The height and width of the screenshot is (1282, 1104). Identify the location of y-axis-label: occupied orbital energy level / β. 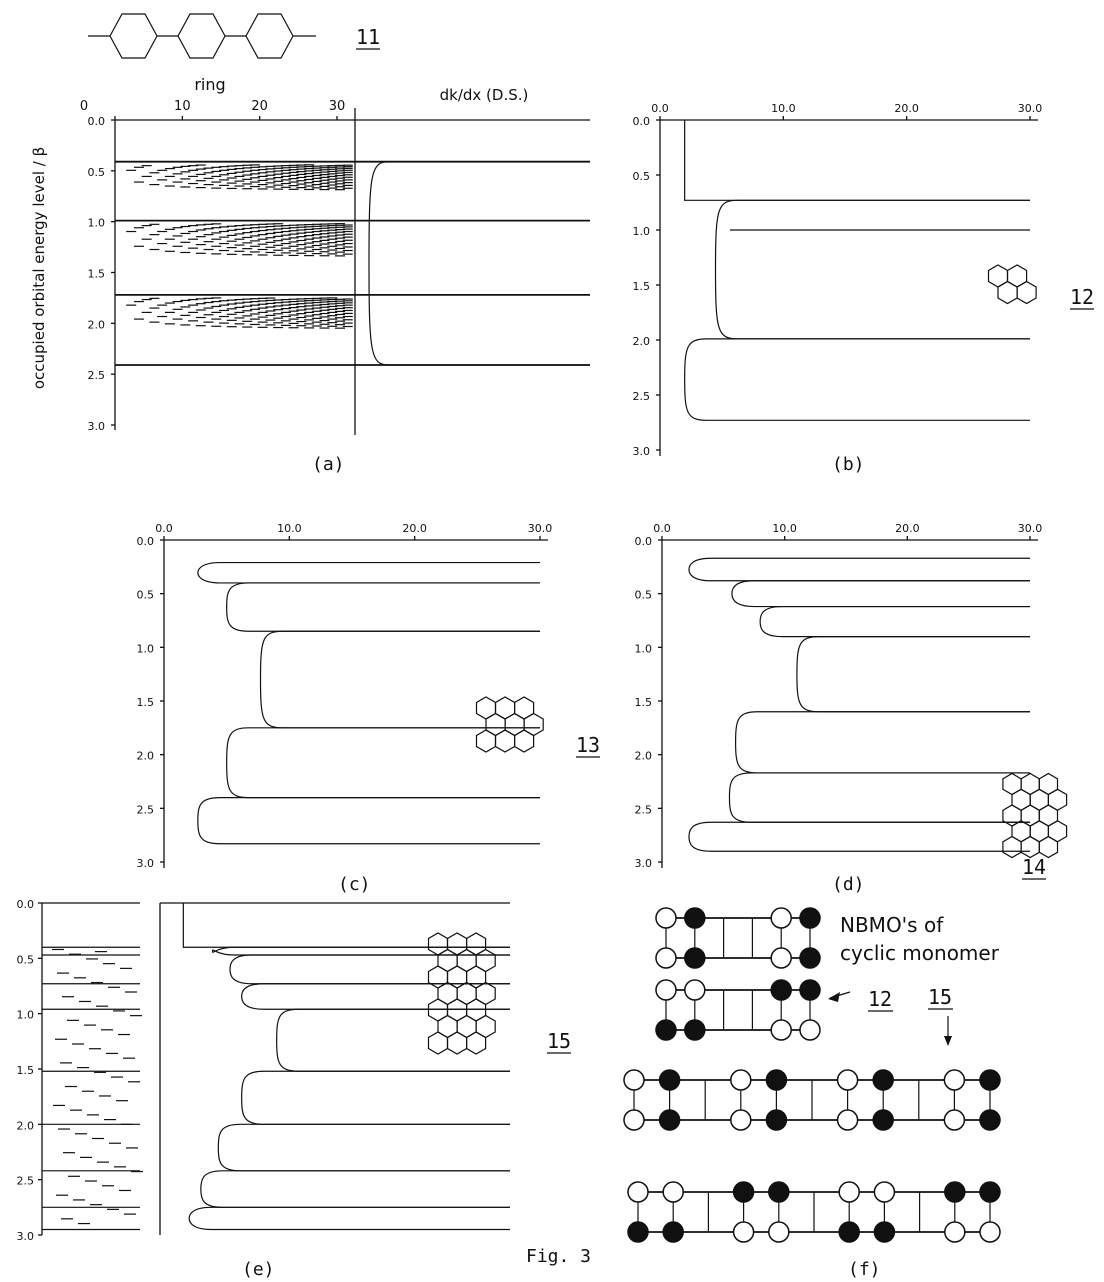
(39, 268).